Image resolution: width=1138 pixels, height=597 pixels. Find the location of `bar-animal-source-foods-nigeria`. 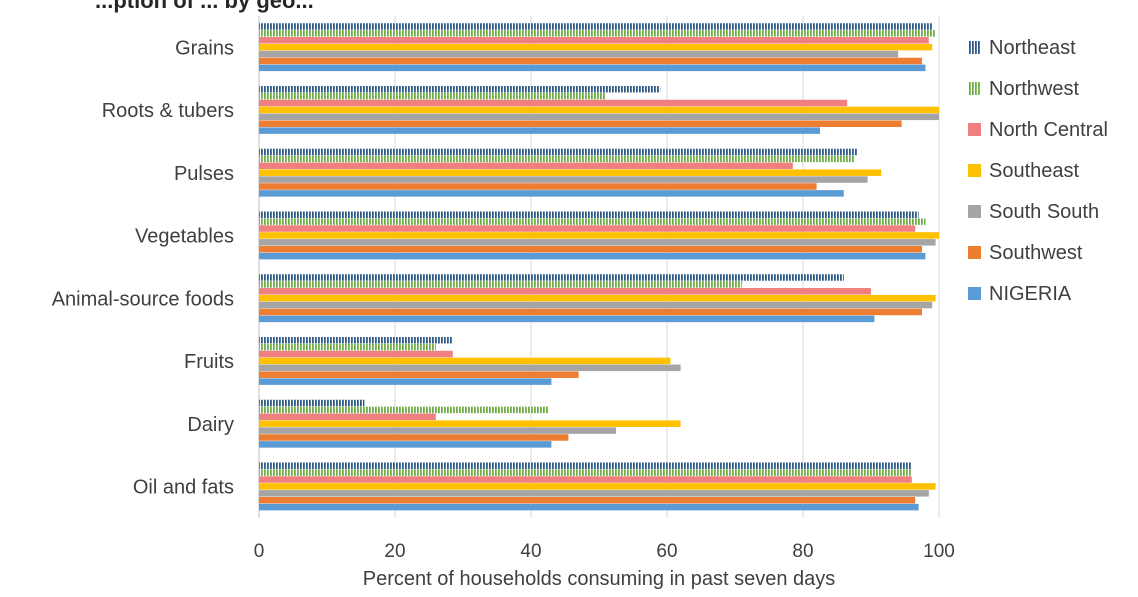

bar-animal-source-foods-nigeria is located at coordinates (567, 319).